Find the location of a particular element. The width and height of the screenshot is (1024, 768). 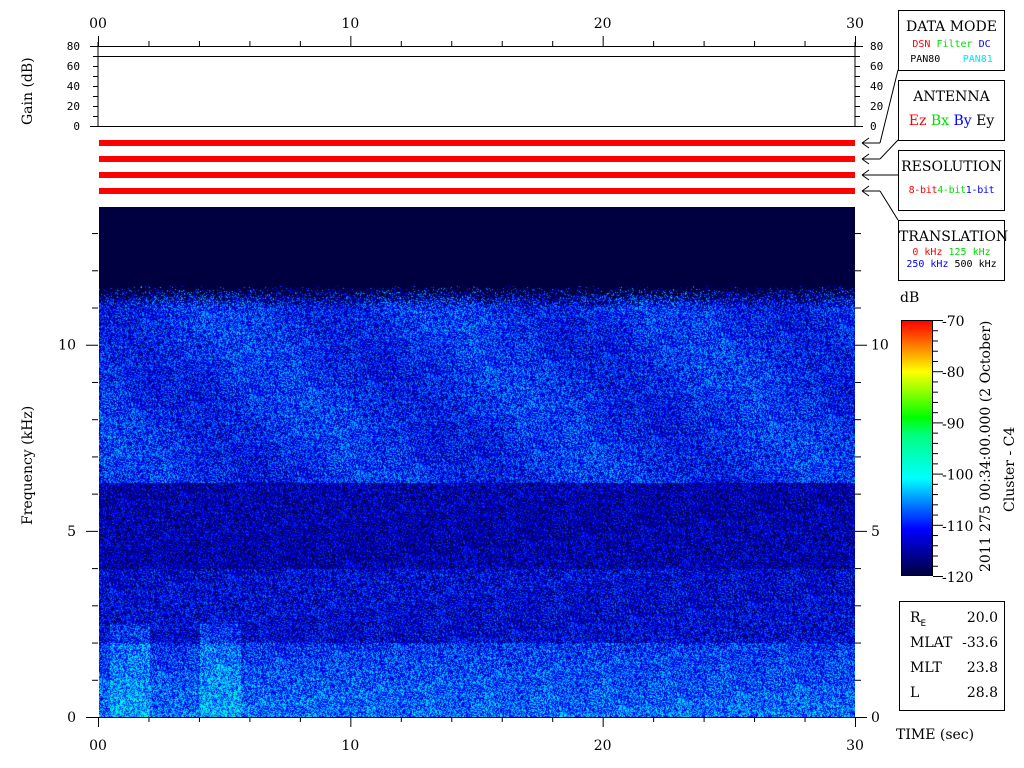

legend-250khz: 250 kHz is located at coordinates (927, 264).